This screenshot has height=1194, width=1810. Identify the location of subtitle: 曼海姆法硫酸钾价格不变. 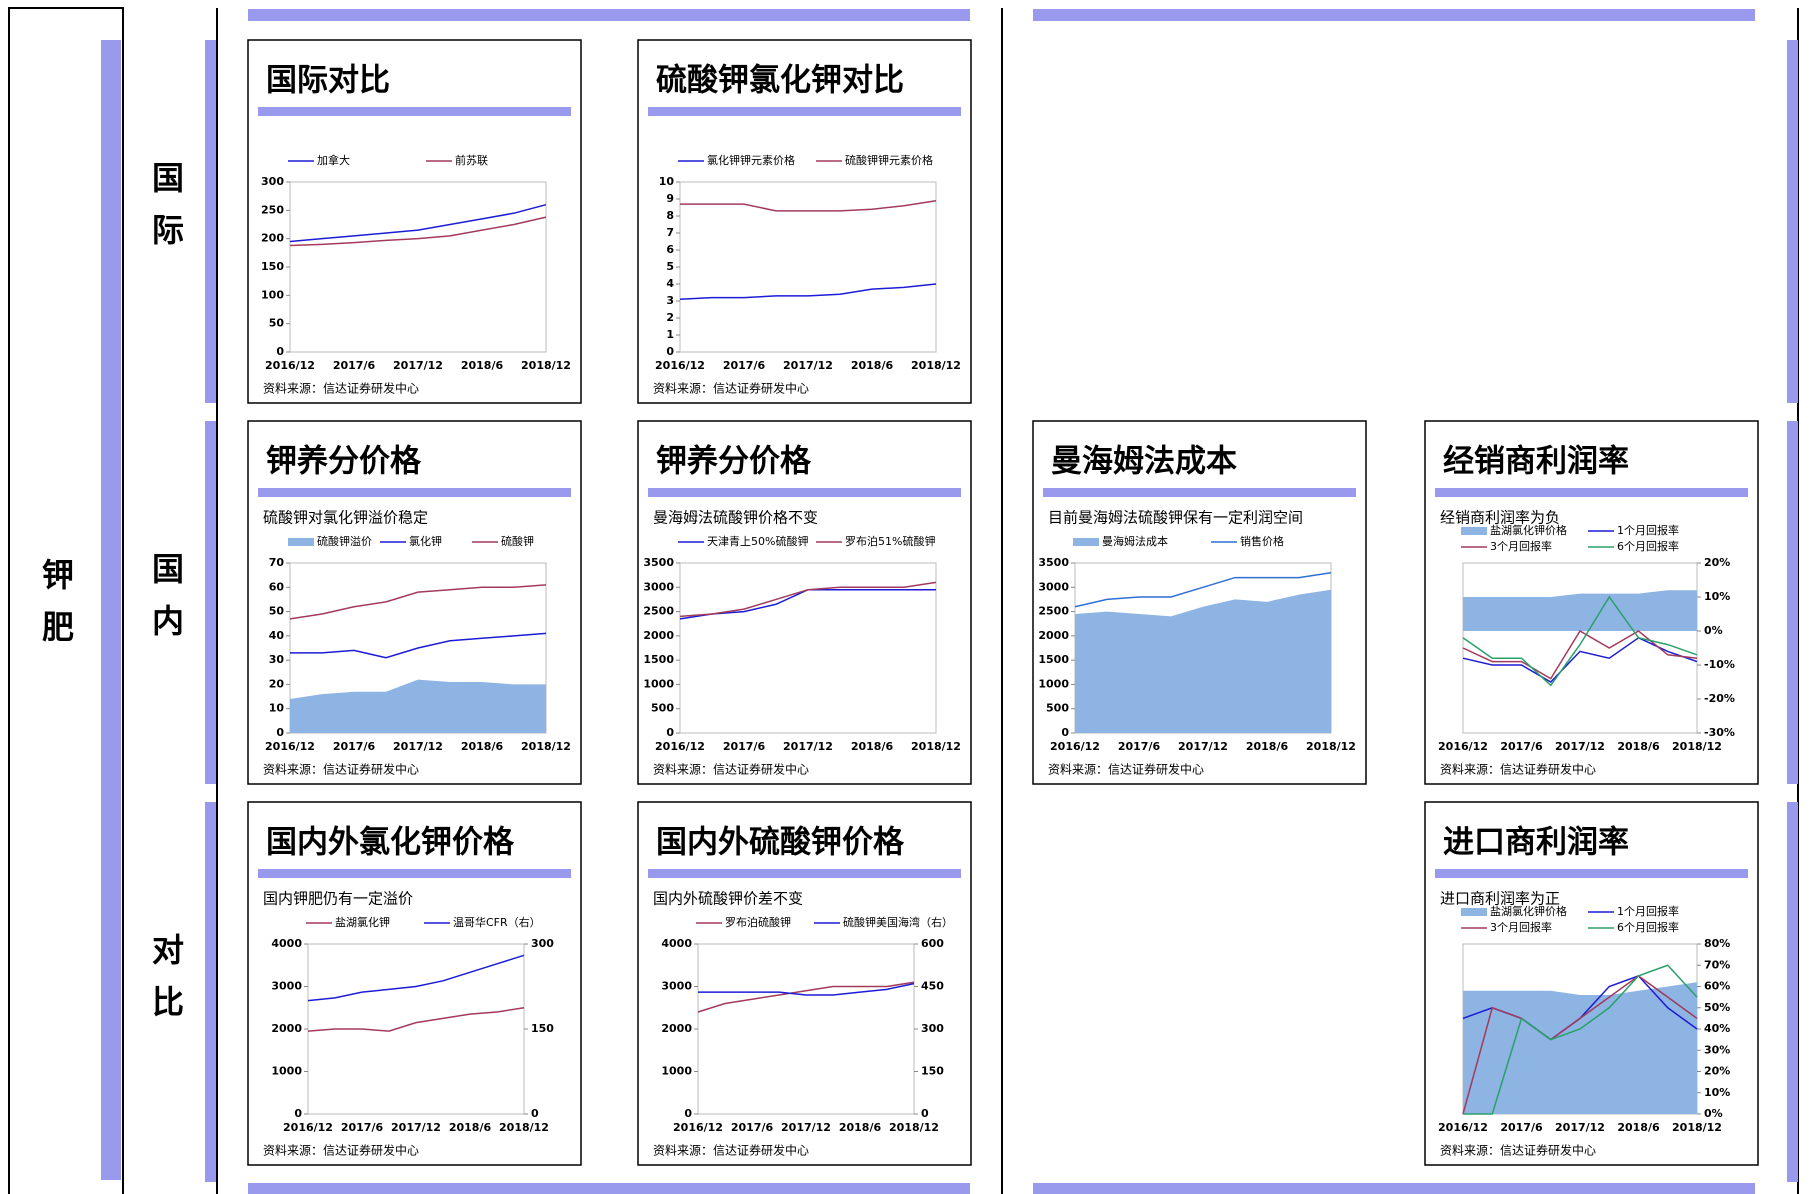
(735, 518).